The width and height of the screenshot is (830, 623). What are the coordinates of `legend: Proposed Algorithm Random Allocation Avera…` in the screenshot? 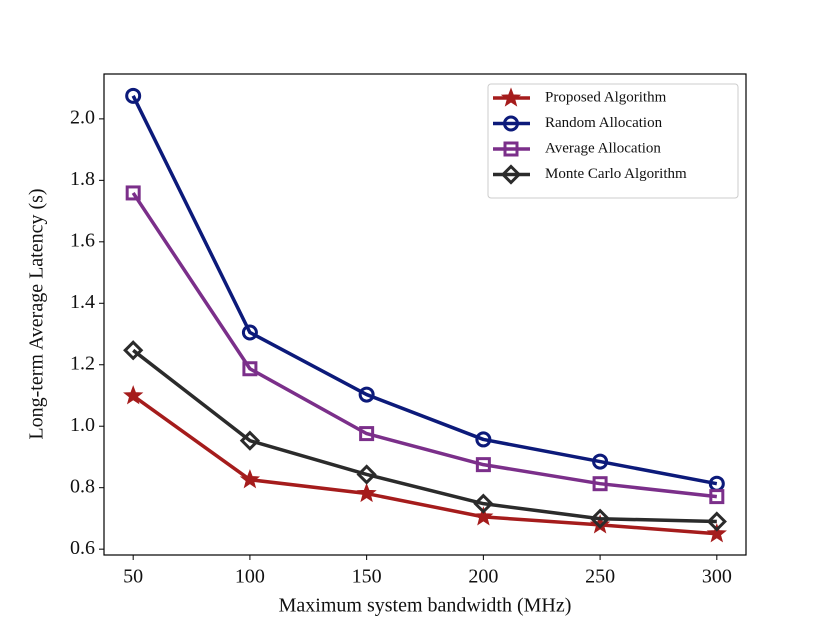 It's located at (613, 141).